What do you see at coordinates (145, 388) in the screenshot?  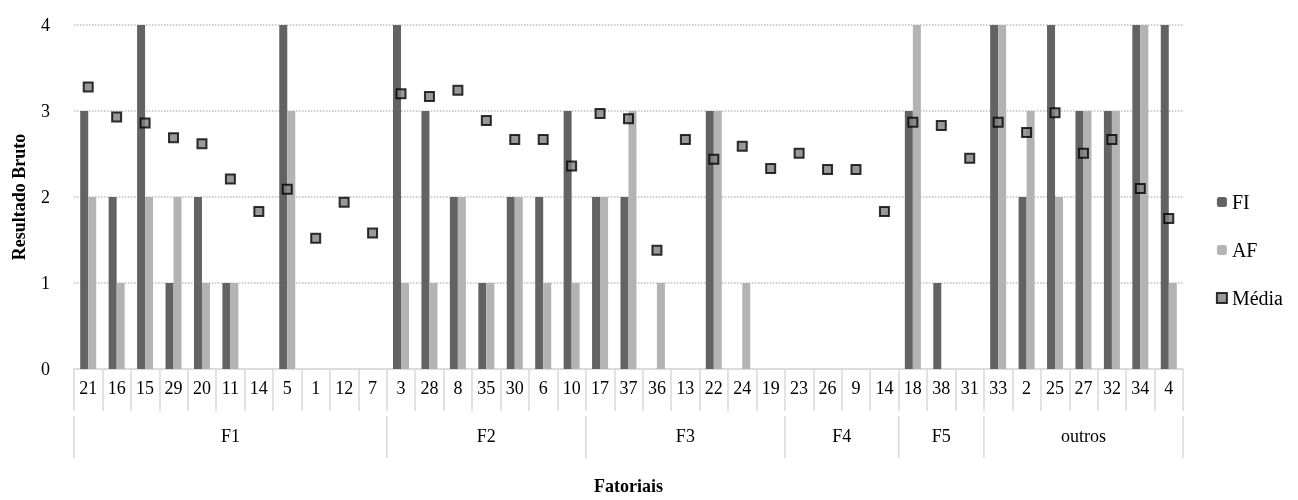 I see `x-tick-label: 15` at bounding box center [145, 388].